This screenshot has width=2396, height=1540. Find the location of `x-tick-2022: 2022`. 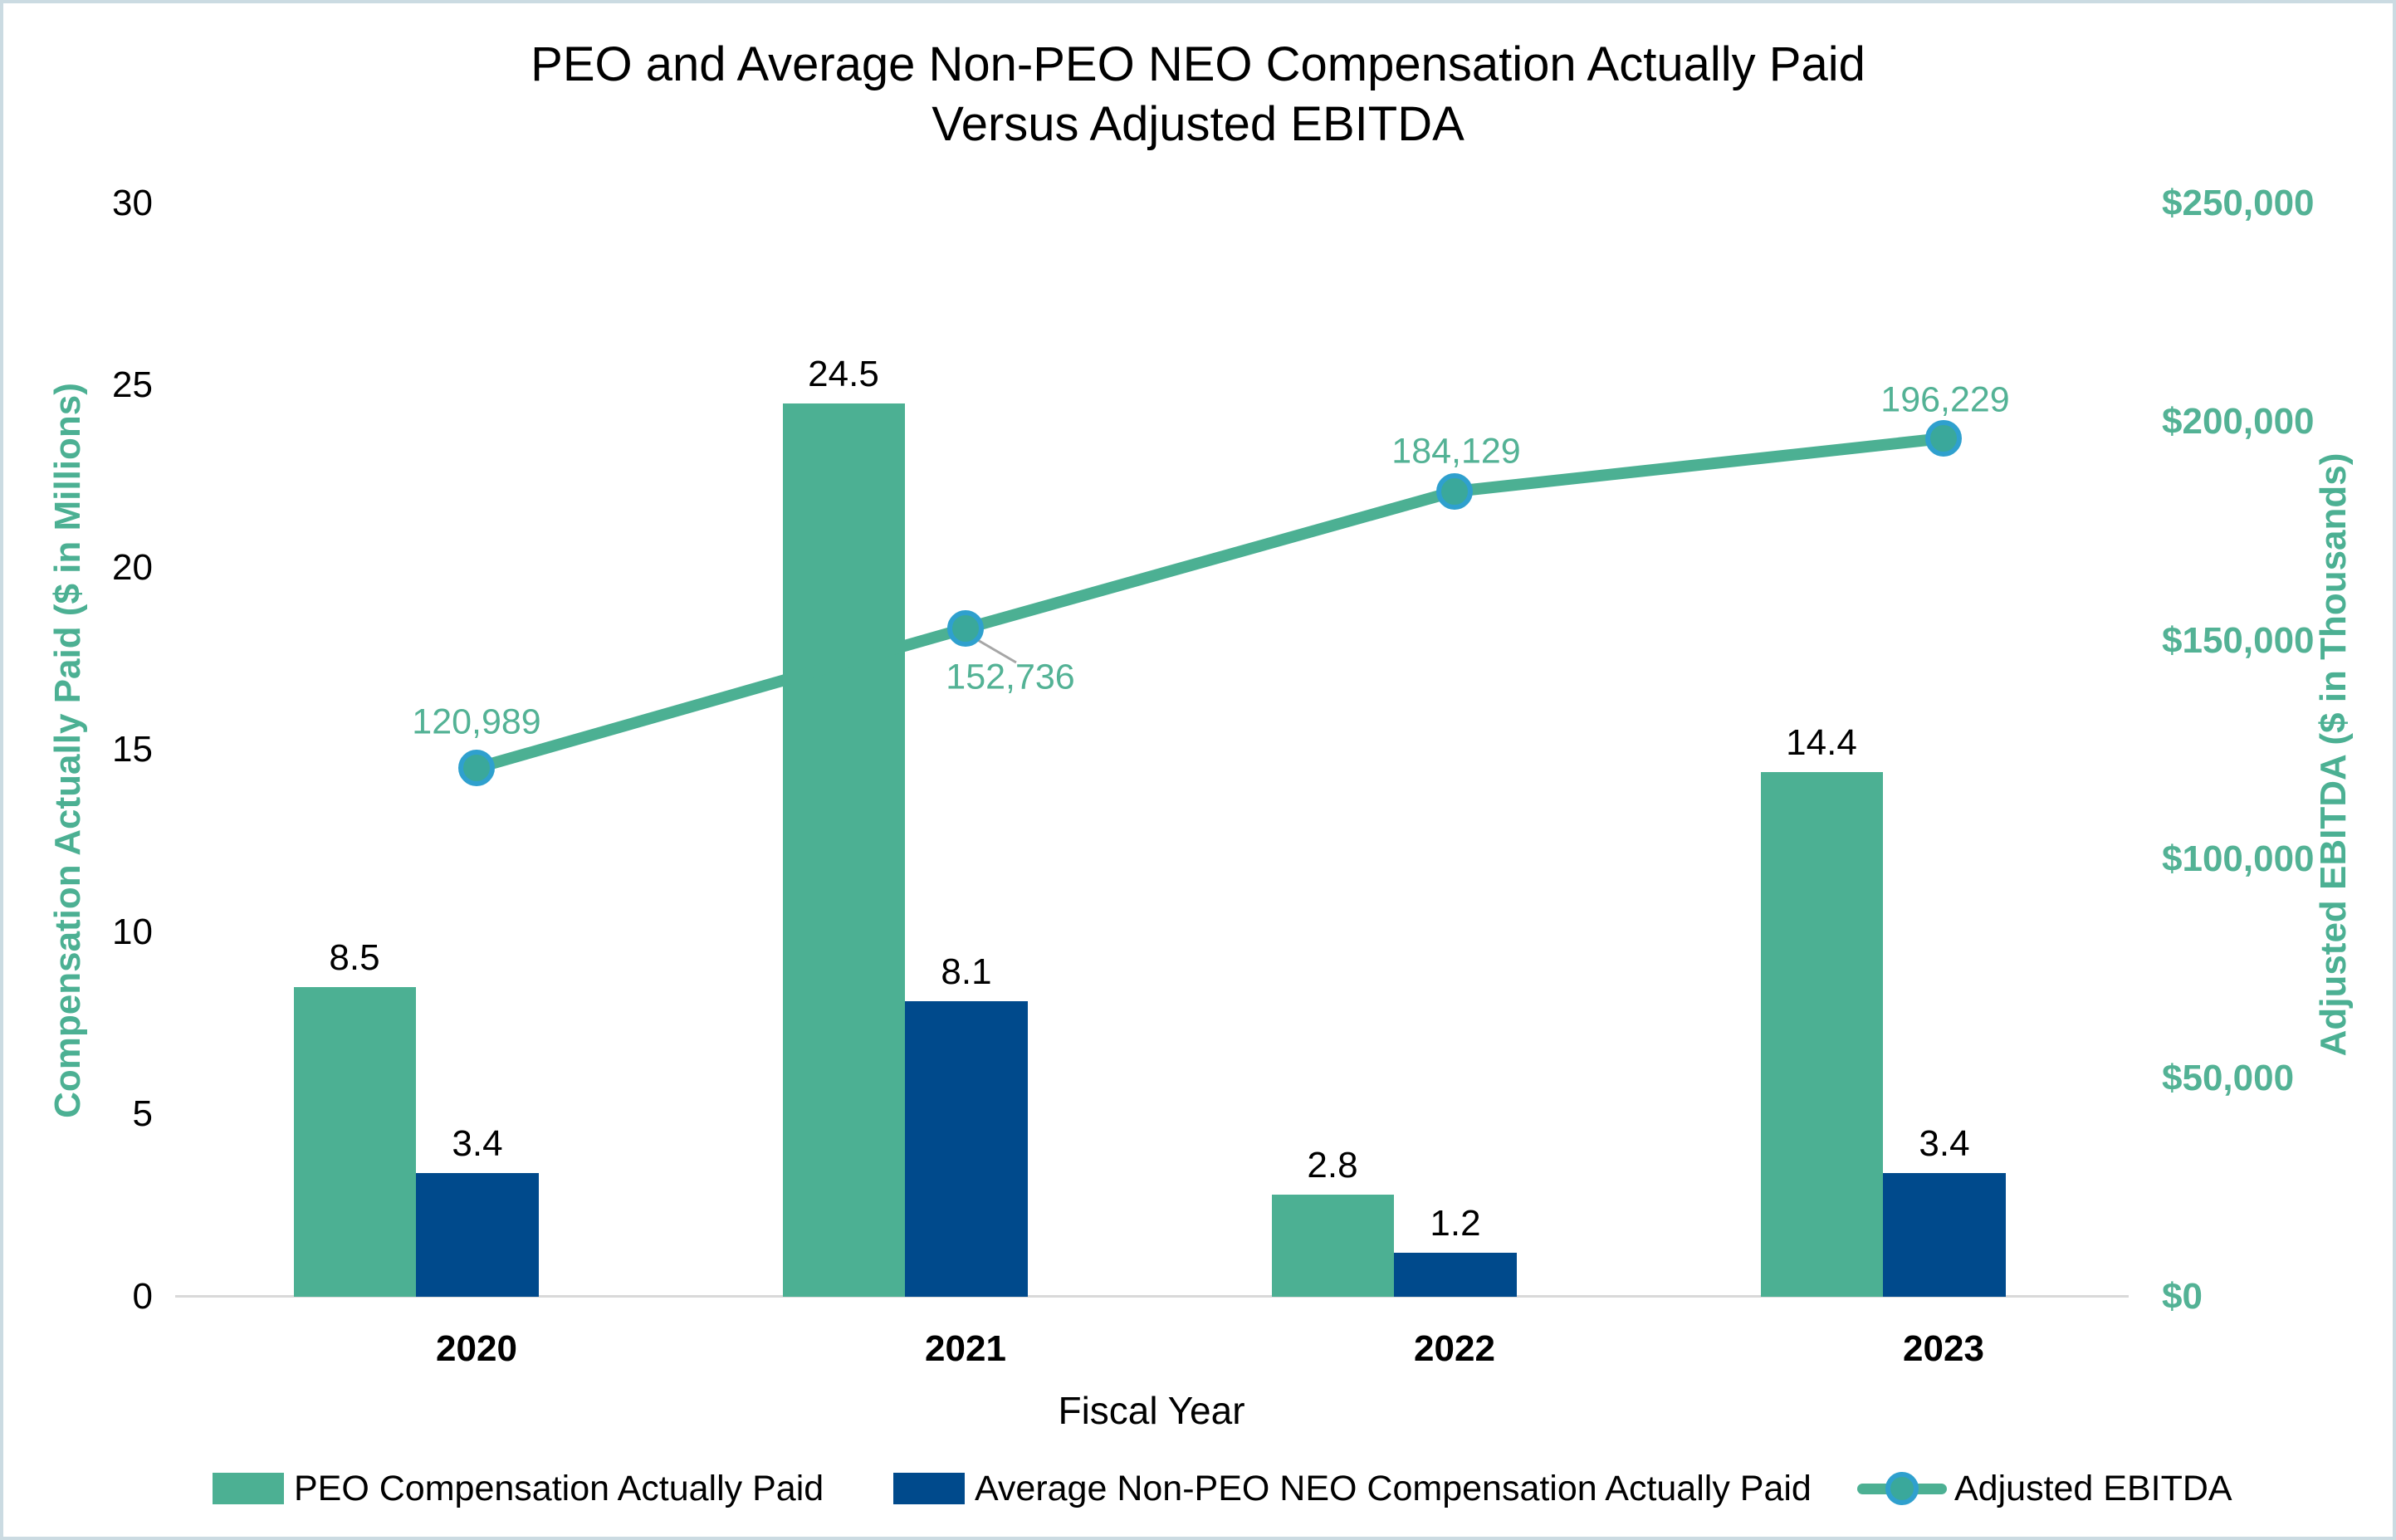

x-tick-2022: 2022 is located at coordinates (1454, 1348).